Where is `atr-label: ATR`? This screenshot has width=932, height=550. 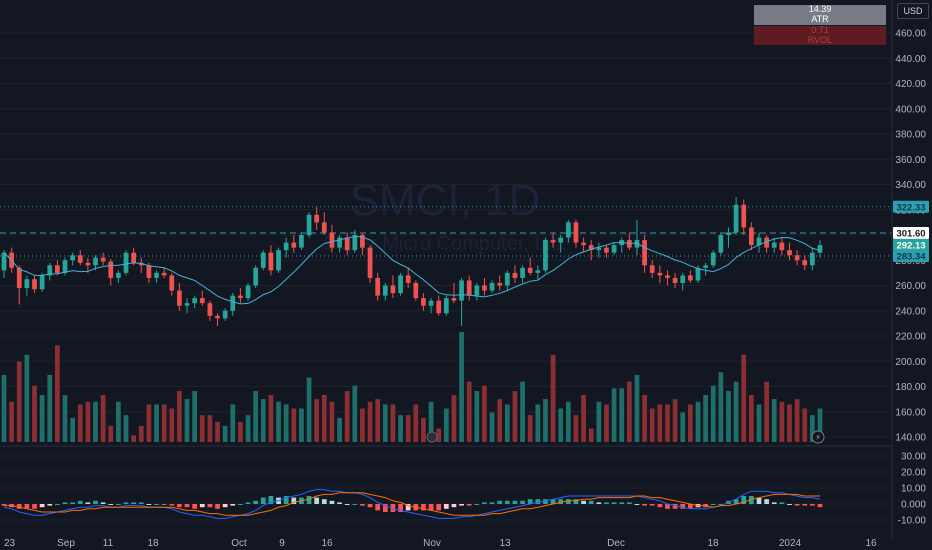
atr-label: ATR is located at coordinates (820, 18).